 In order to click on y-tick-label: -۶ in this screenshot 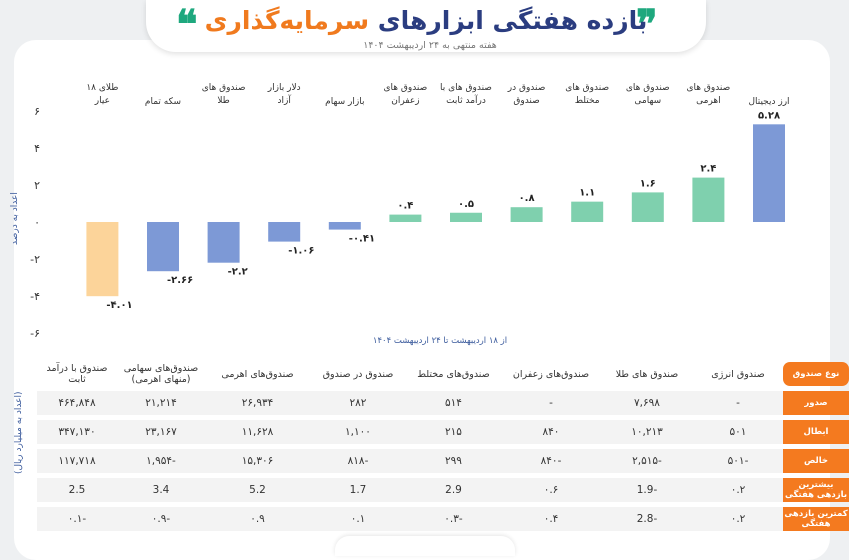, I will do `click(35, 333)`.